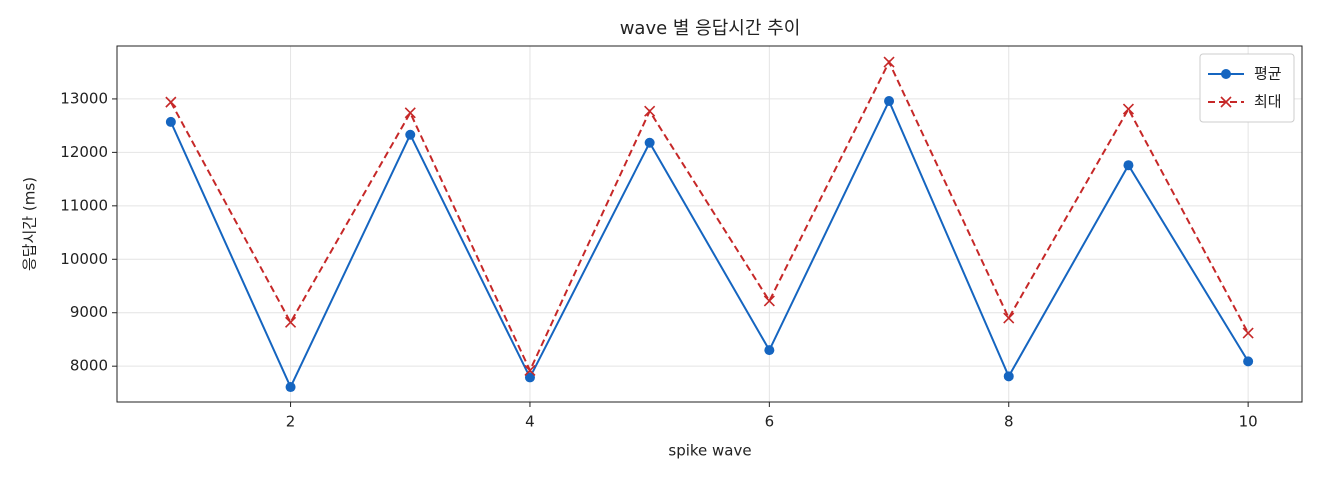 This screenshot has width=1320, height=480. What do you see at coordinates (84, 152) in the screenshot?
I see `y-tick-label: 12000` at bounding box center [84, 152].